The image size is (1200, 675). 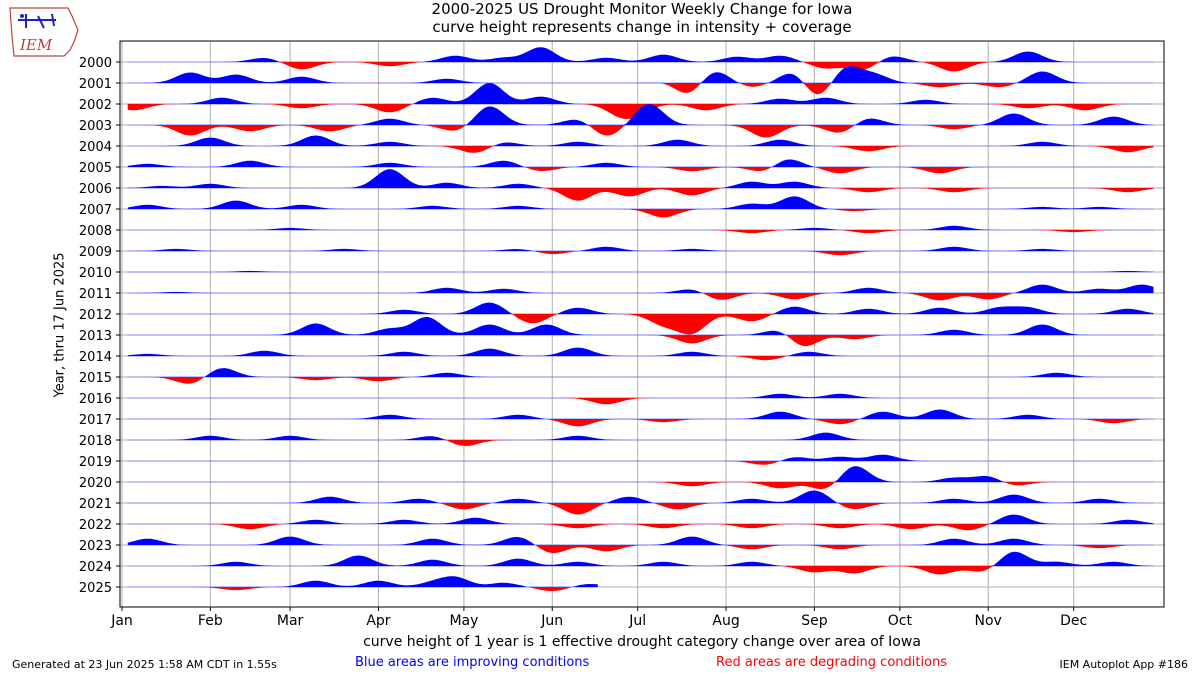 What do you see at coordinates (900, 621) in the screenshot?
I see `x-tick-label: Oct` at bounding box center [900, 621].